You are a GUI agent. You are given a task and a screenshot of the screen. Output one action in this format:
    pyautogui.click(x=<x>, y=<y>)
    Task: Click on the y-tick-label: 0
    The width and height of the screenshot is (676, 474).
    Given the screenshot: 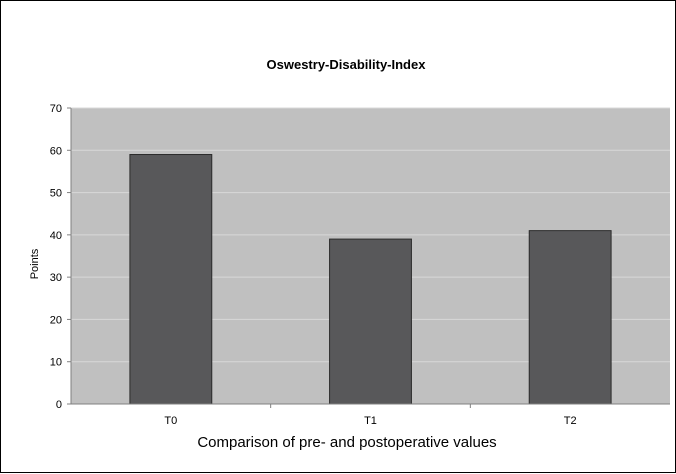 What is the action you would take?
    pyautogui.click(x=59, y=405)
    